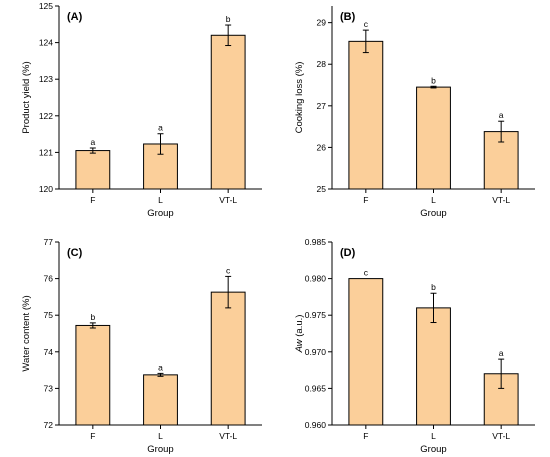 This screenshot has height=457, width=550. Describe the element at coordinates (75, 17) in the screenshot. I see `panel-label: (A)` at that location.